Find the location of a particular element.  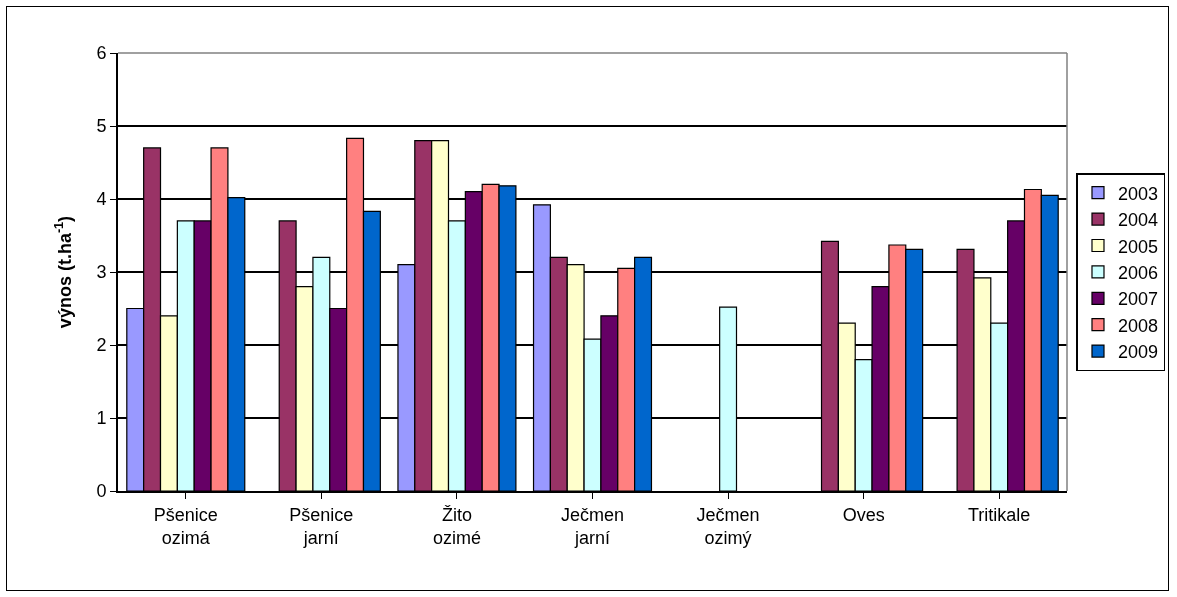

x-tick-label: Ječmen ozimý is located at coordinates (728, 526).